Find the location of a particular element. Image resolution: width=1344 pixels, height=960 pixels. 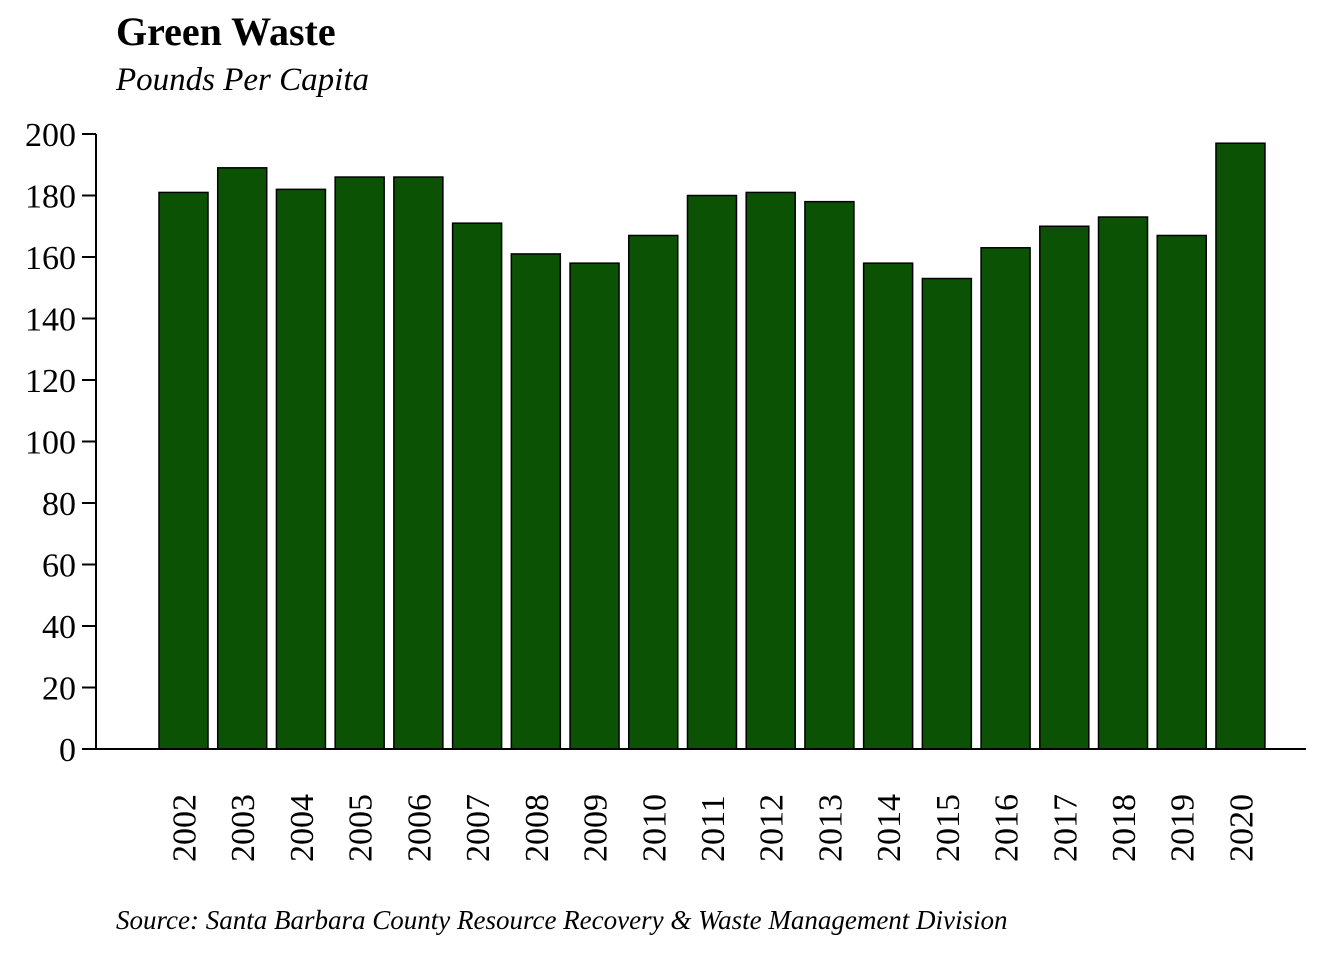

bar-2004 is located at coordinates (301, 469).